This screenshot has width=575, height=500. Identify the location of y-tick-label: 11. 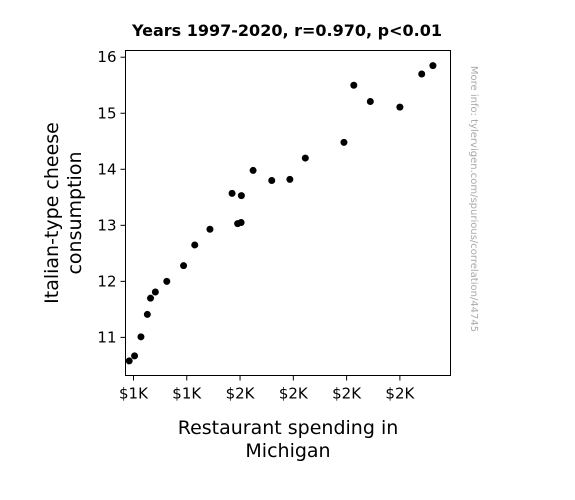
(106, 337).